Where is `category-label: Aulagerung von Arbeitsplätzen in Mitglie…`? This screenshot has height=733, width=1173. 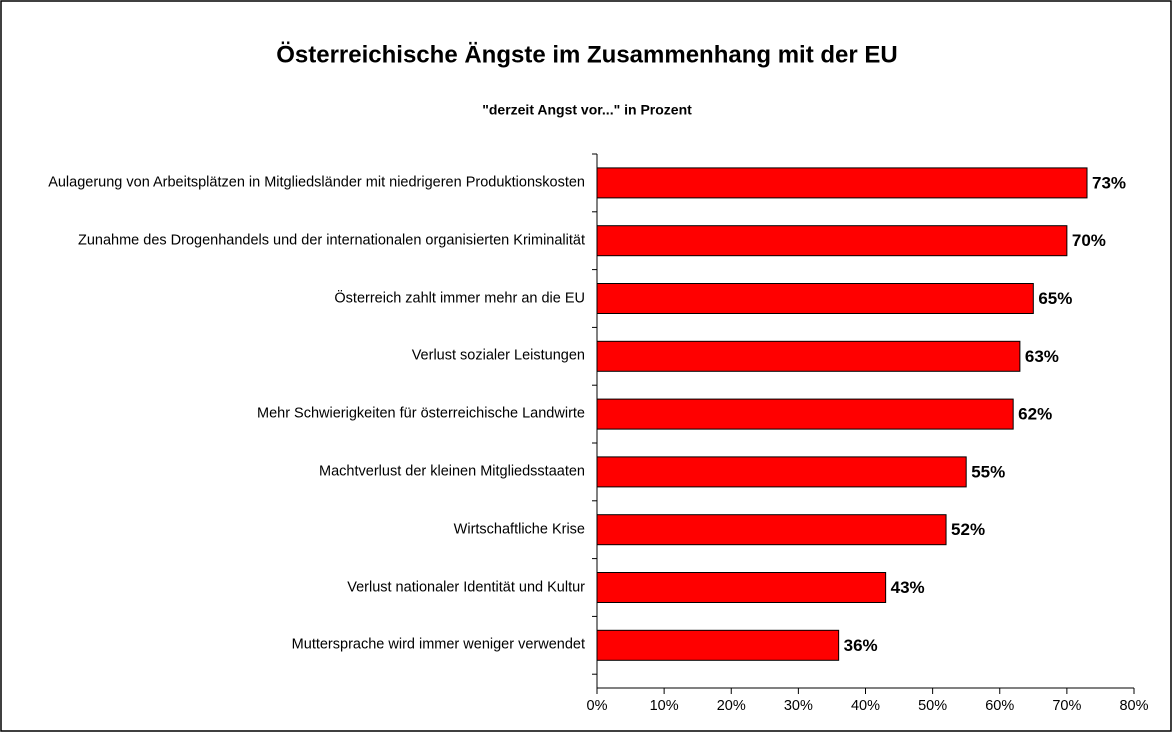 category-label: Aulagerung von Arbeitsplätzen in Mitglie… is located at coordinates (316, 182).